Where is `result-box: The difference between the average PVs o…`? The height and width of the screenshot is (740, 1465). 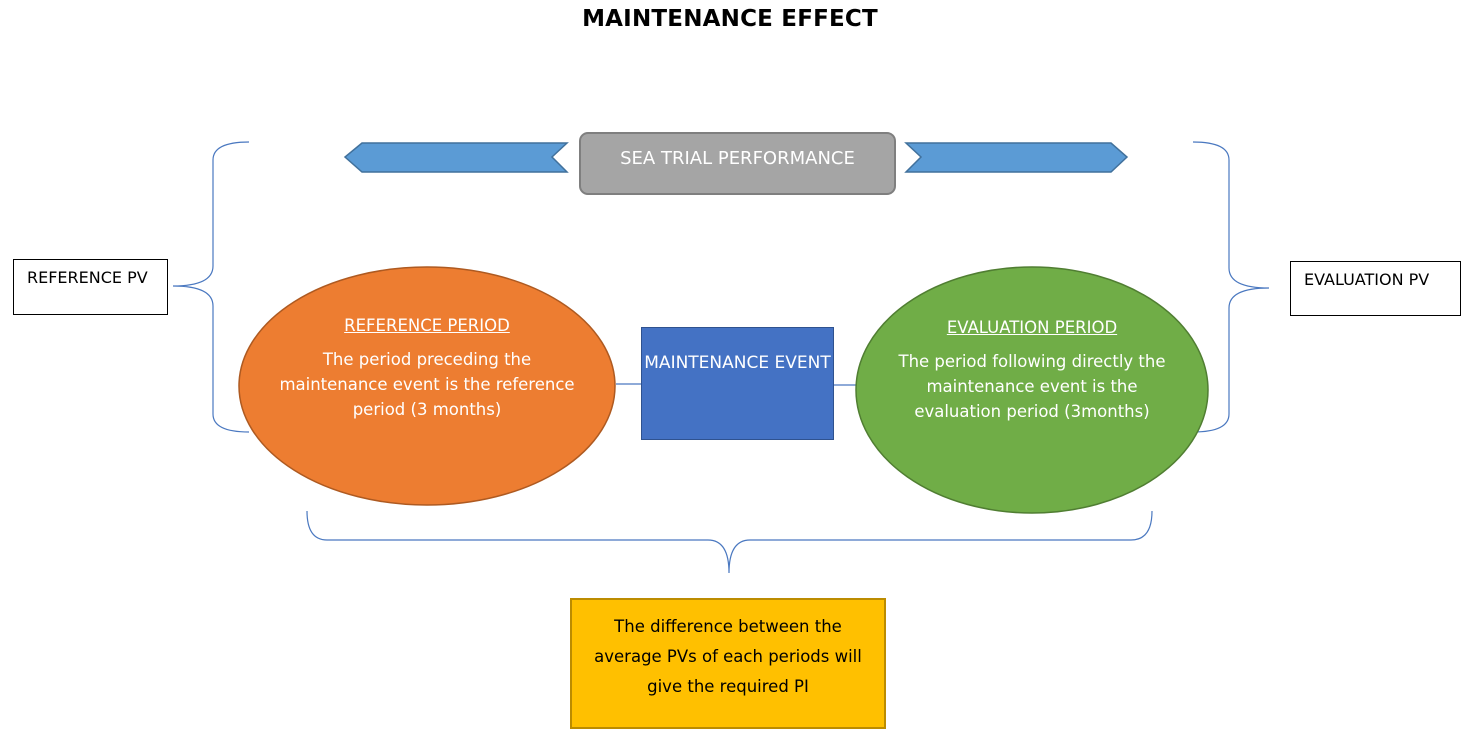
result-box: The difference between the average PVs o… is located at coordinates (728, 663).